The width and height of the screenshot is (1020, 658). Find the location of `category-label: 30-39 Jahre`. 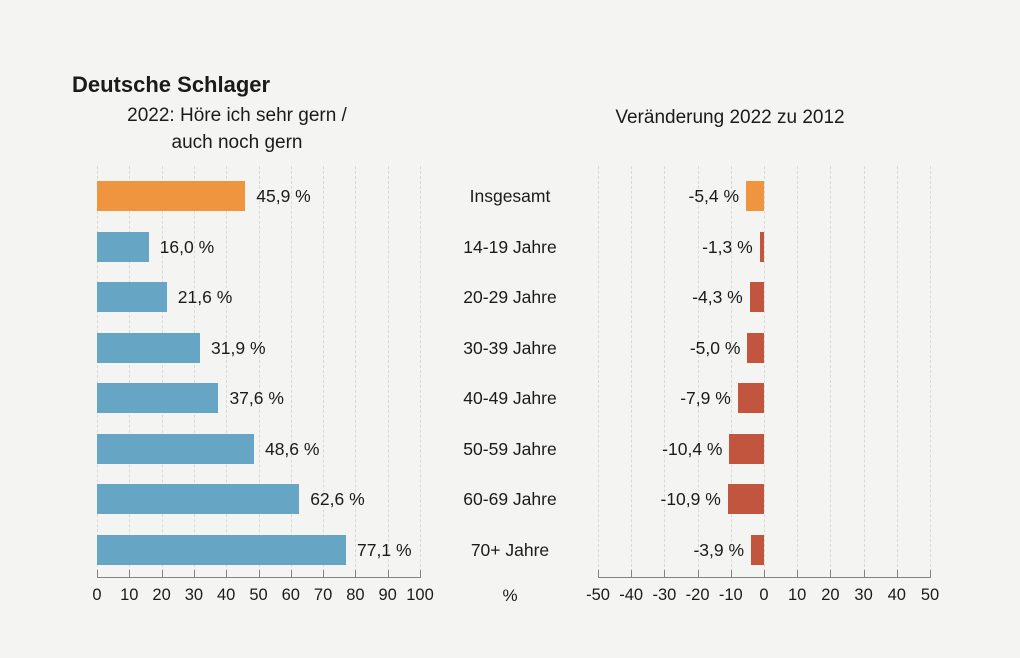

category-label: 30-39 Jahre is located at coordinates (510, 347).